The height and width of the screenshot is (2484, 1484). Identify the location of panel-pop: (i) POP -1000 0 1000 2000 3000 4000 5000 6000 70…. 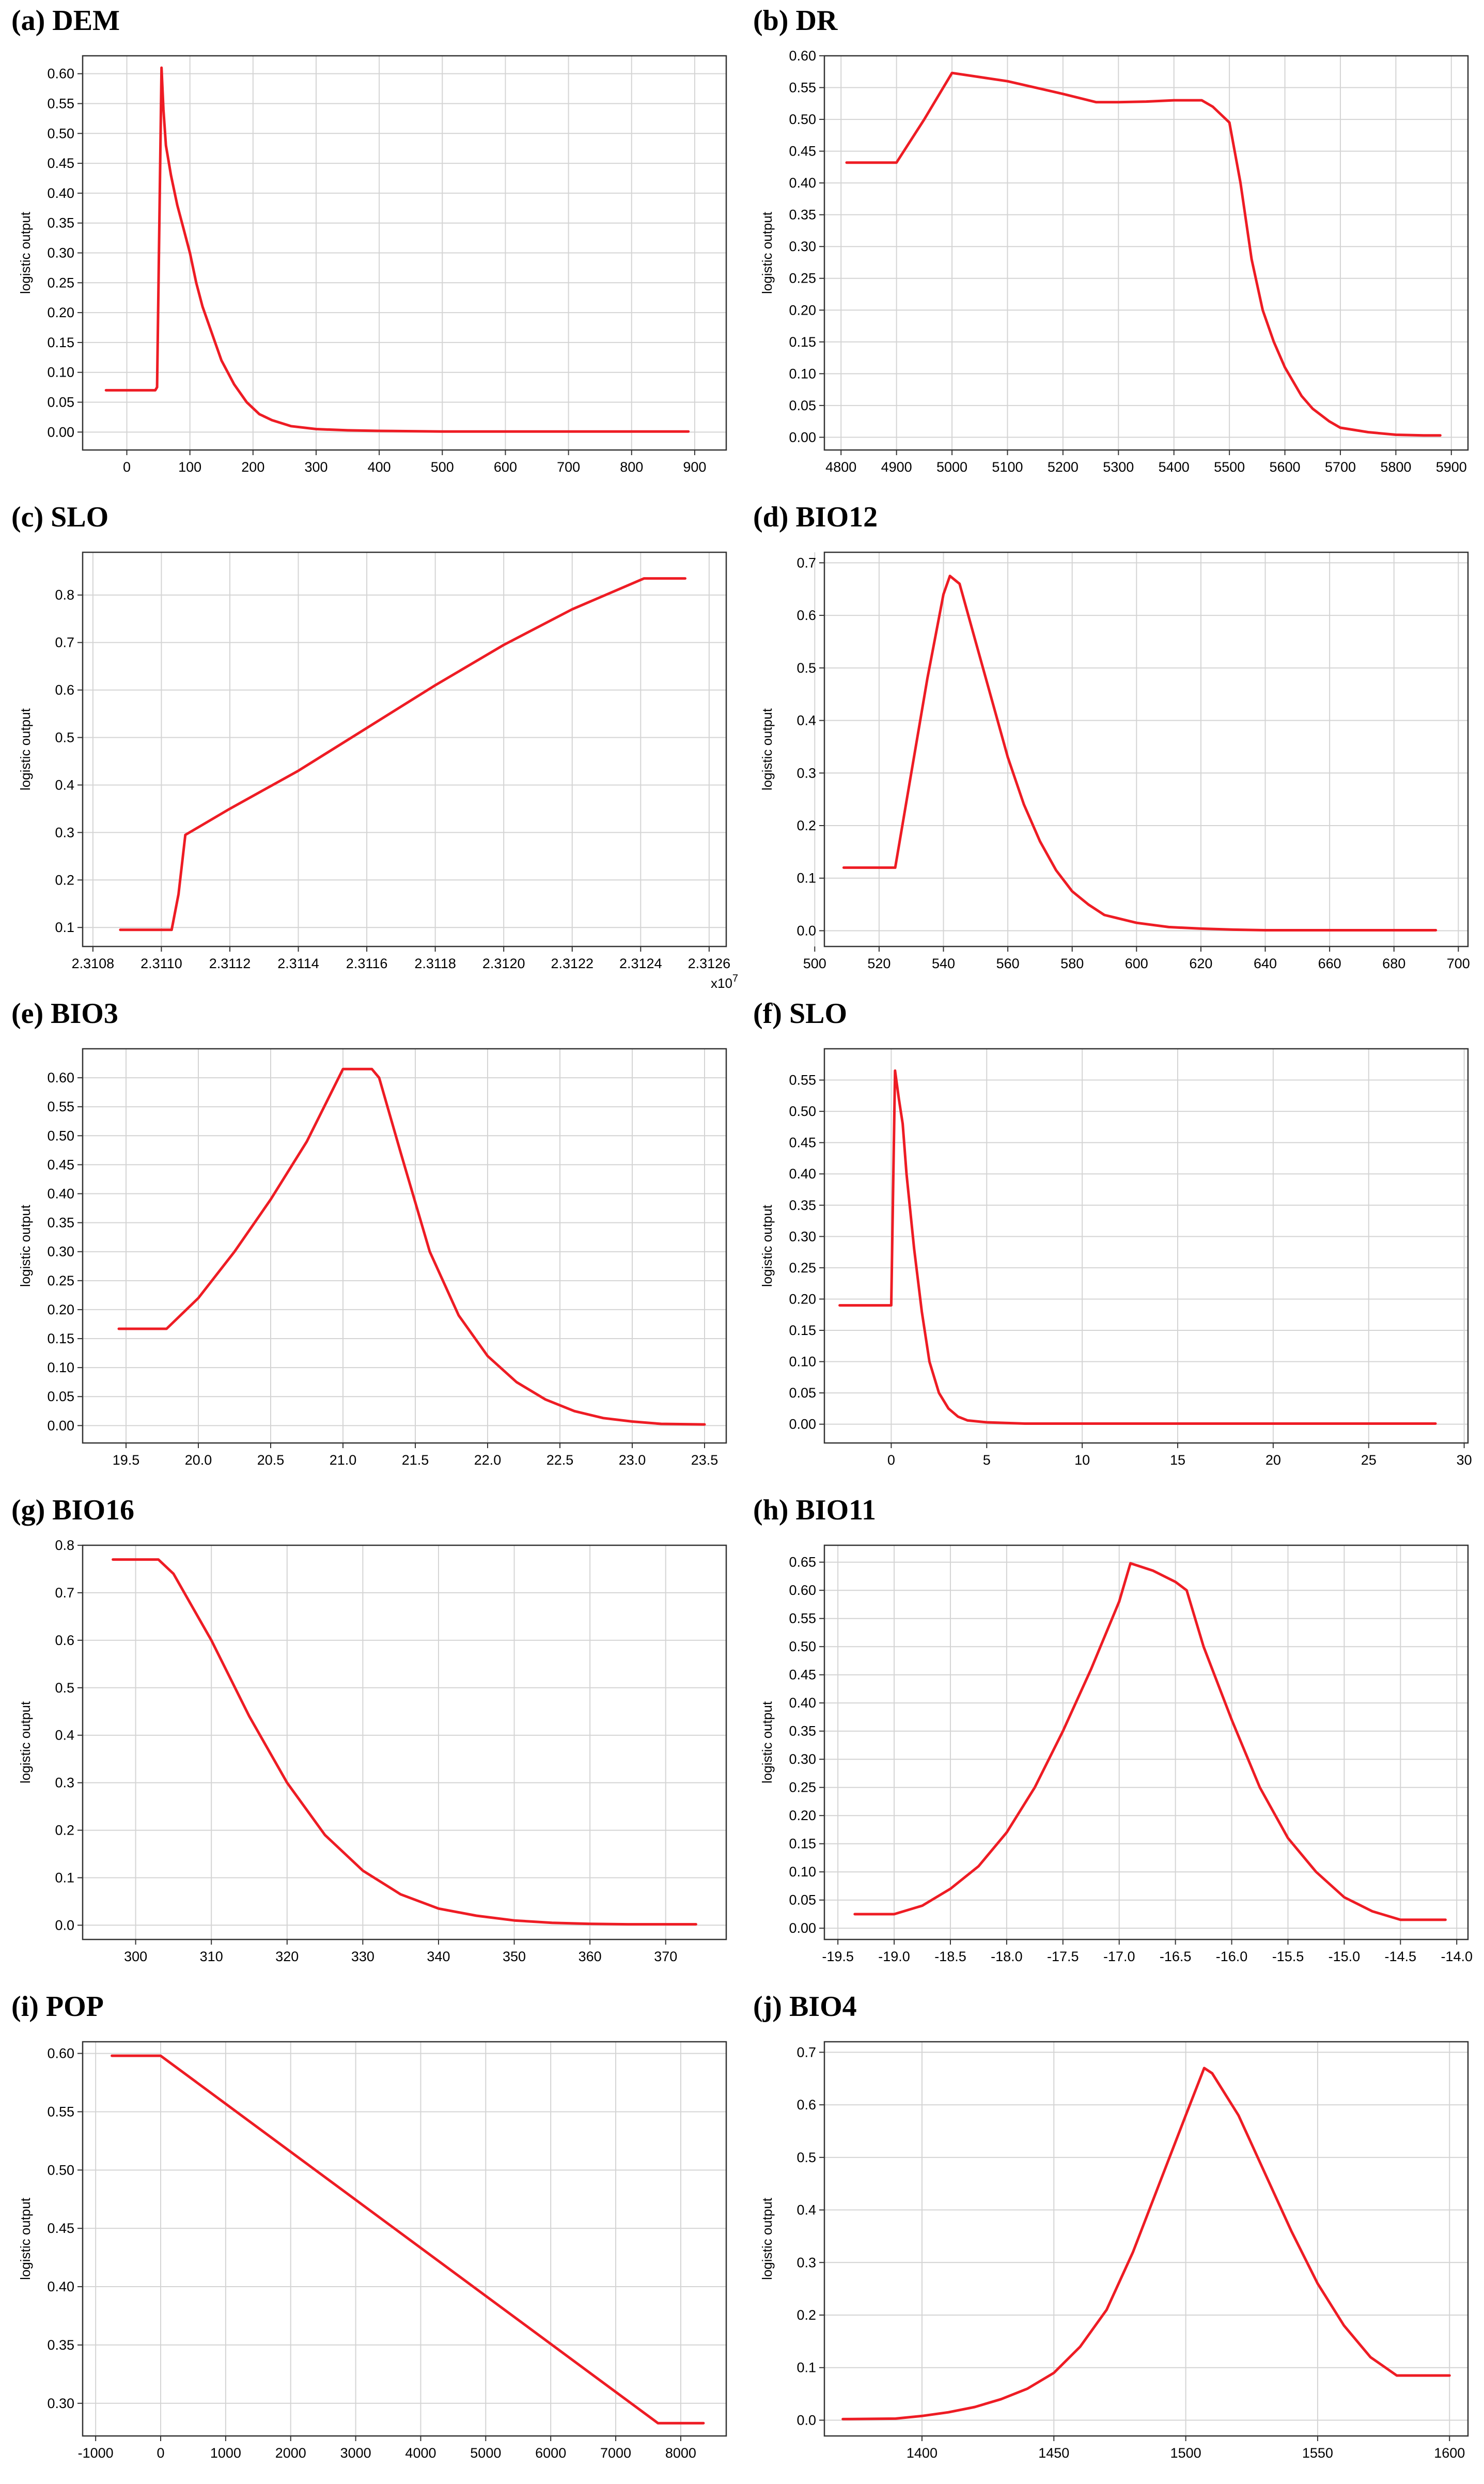
(371, 2234).